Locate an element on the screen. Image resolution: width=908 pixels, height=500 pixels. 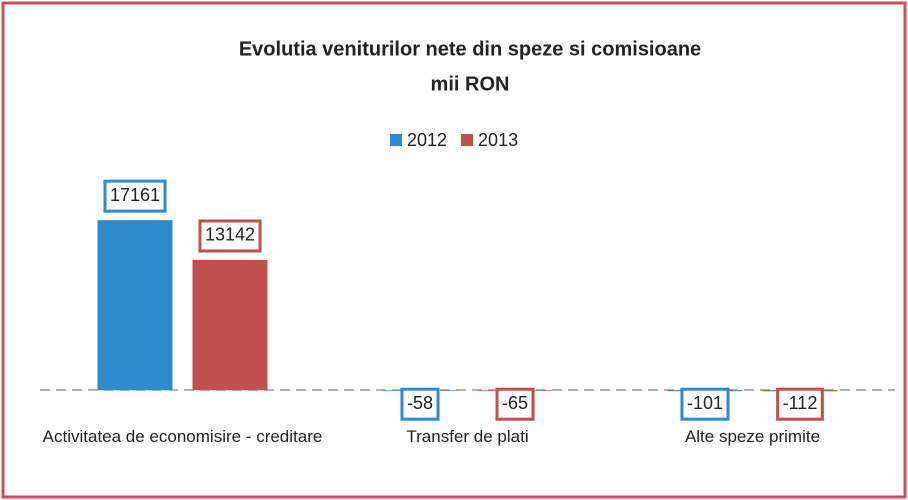
data-label: -101 is located at coordinates (705, 403).